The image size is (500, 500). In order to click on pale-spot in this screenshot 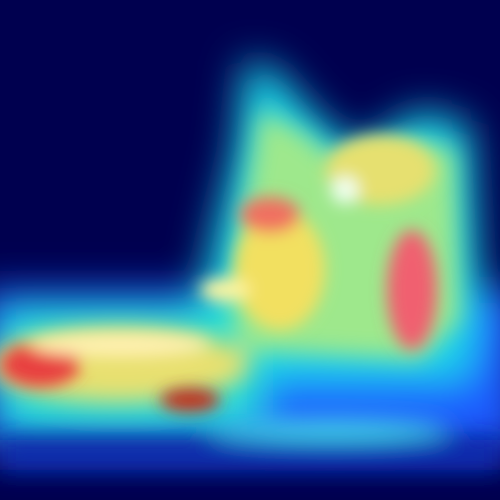, I will do `click(225, 290)`.